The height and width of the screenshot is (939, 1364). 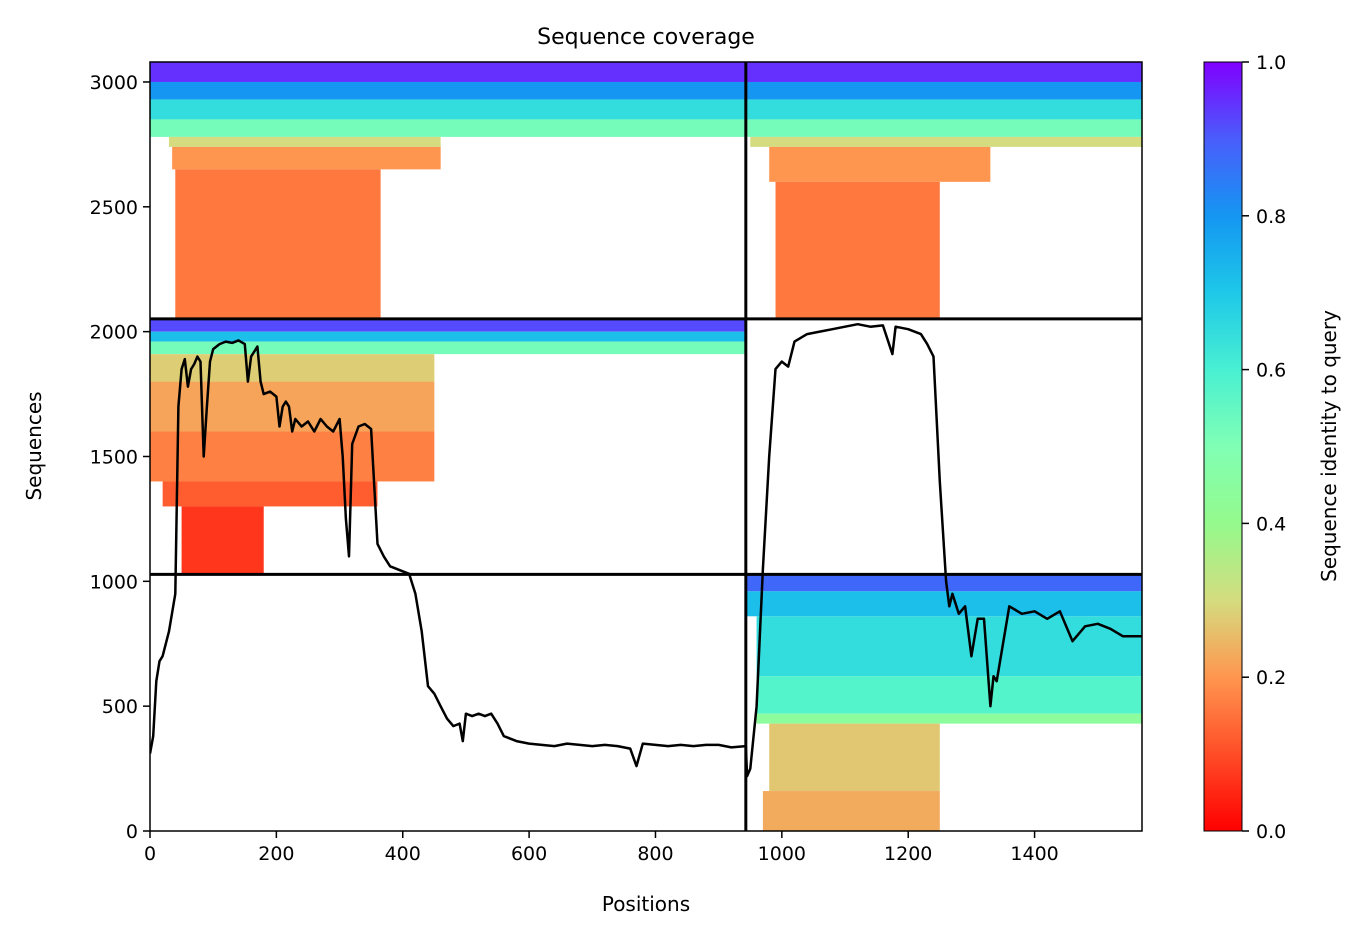 What do you see at coordinates (1271, 217) in the screenshot?
I see `colorbar-tick-label: 0.8` at bounding box center [1271, 217].